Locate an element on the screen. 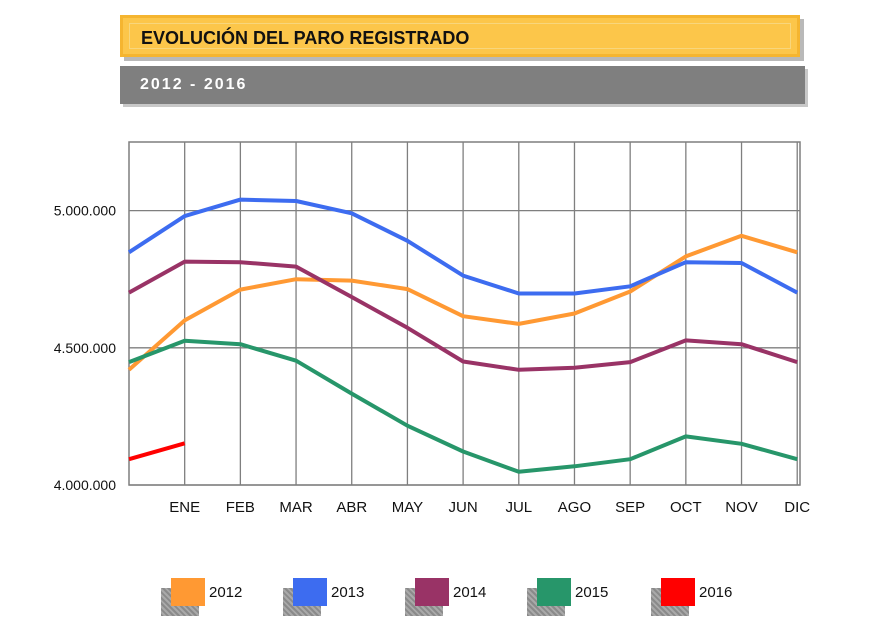 The width and height of the screenshot is (879, 637). series-line-2014 is located at coordinates (463, 315).